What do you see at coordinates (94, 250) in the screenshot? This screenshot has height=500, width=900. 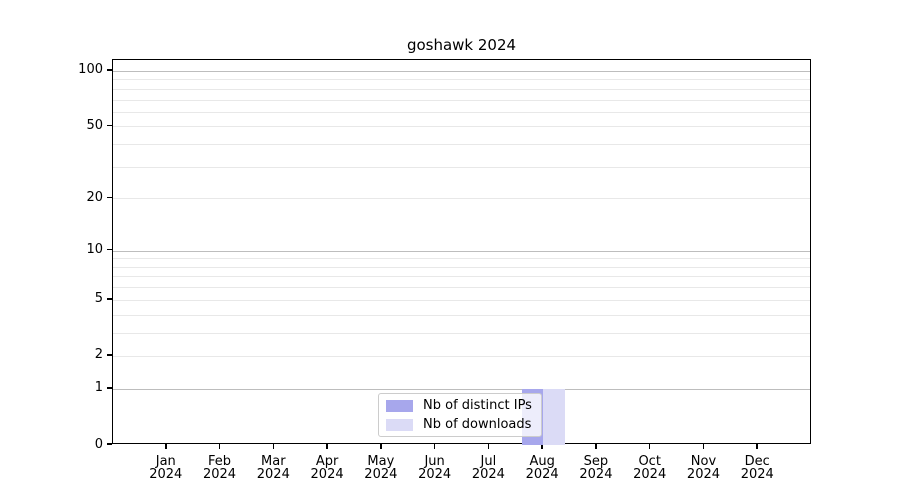 I see `y-tick-label-10: 10` at bounding box center [94, 250].